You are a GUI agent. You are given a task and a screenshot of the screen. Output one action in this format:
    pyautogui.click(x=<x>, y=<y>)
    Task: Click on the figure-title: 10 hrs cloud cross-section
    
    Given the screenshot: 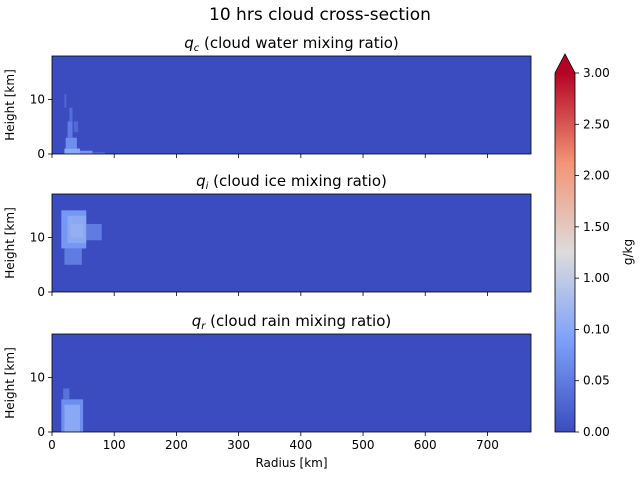 What is the action you would take?
    pyautogui.click(x=320, y=15)
    